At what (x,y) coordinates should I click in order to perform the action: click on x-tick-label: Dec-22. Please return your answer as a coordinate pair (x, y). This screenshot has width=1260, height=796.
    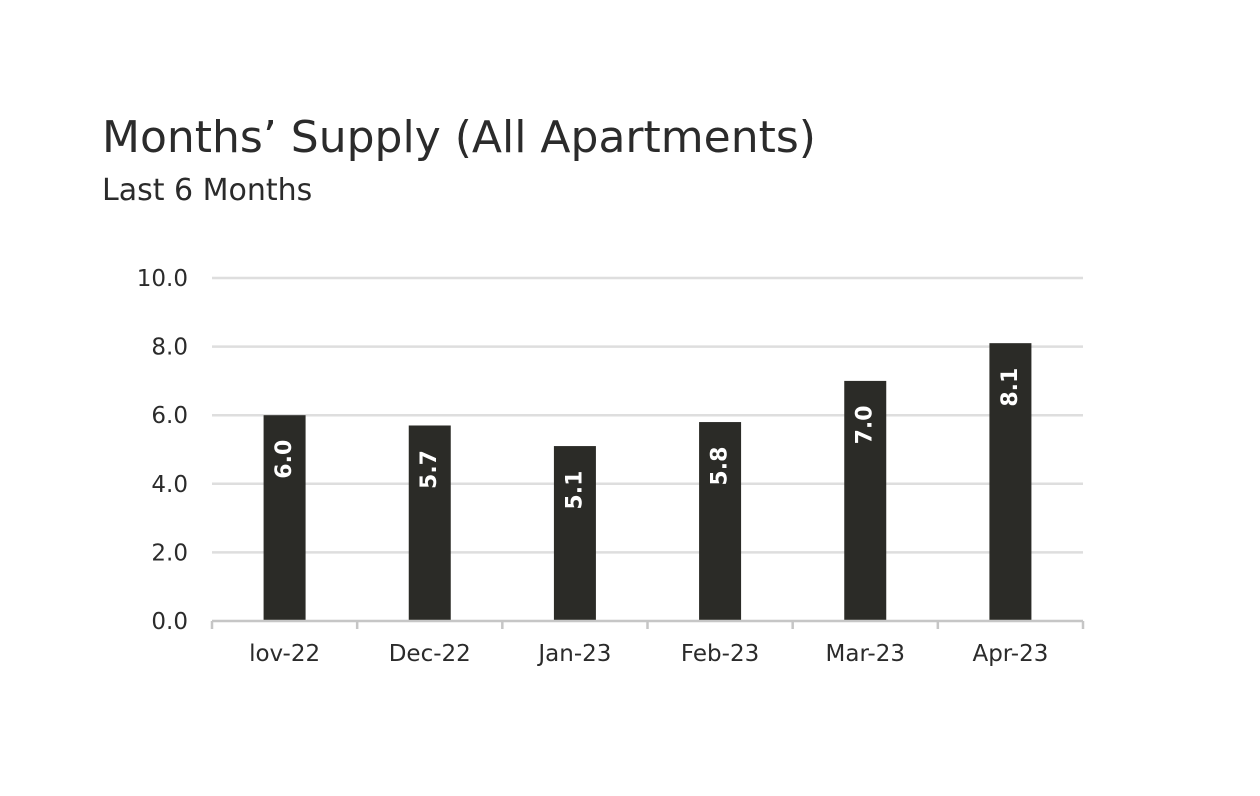
    Looking at the image, I should click on (430, 654).